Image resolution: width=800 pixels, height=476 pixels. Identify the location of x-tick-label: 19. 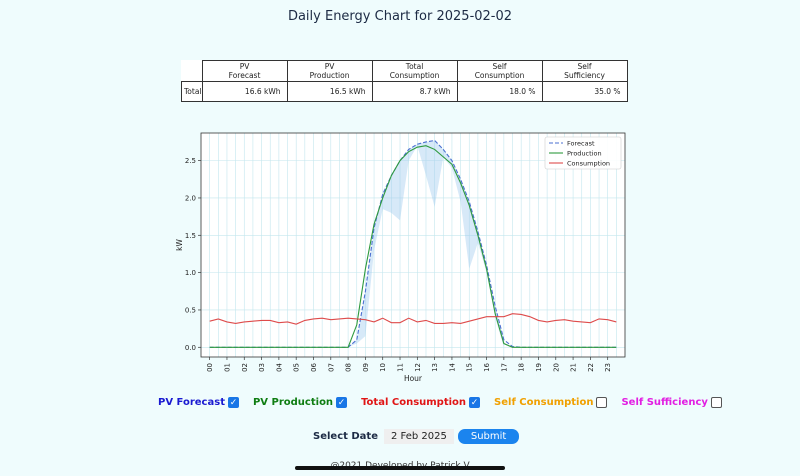
(539, 367).